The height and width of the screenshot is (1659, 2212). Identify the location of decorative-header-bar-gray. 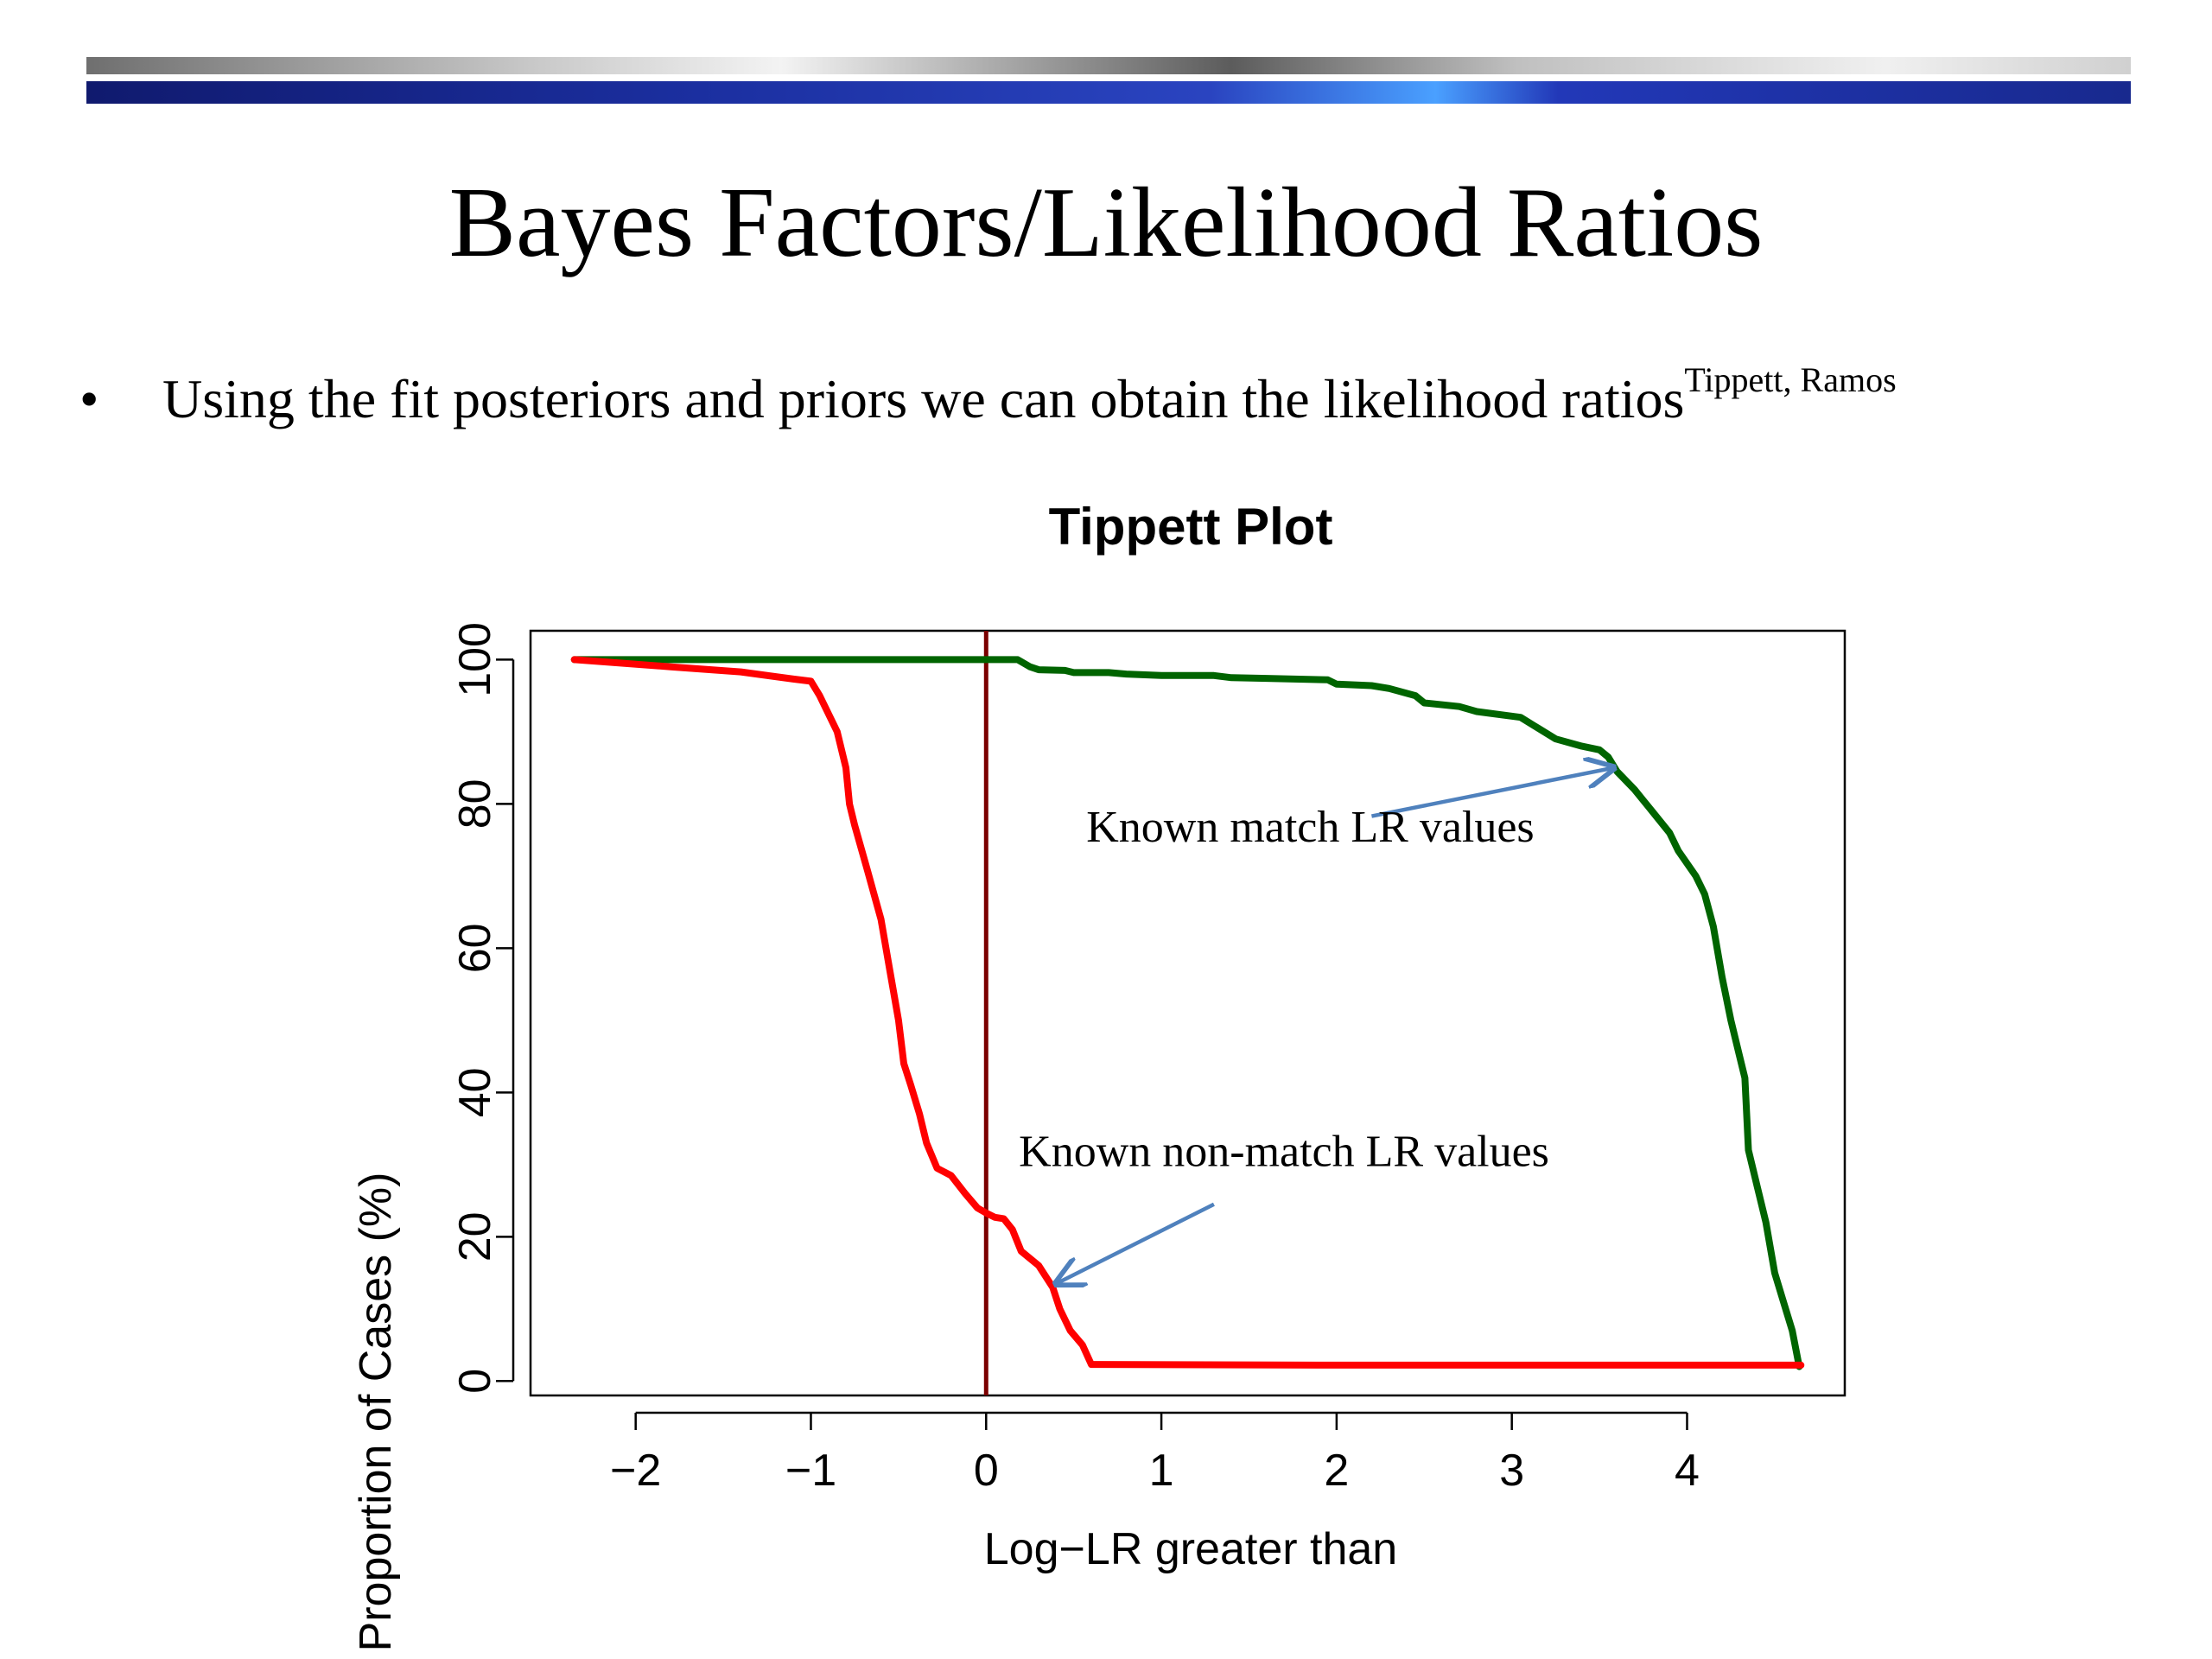
(1108, 65).